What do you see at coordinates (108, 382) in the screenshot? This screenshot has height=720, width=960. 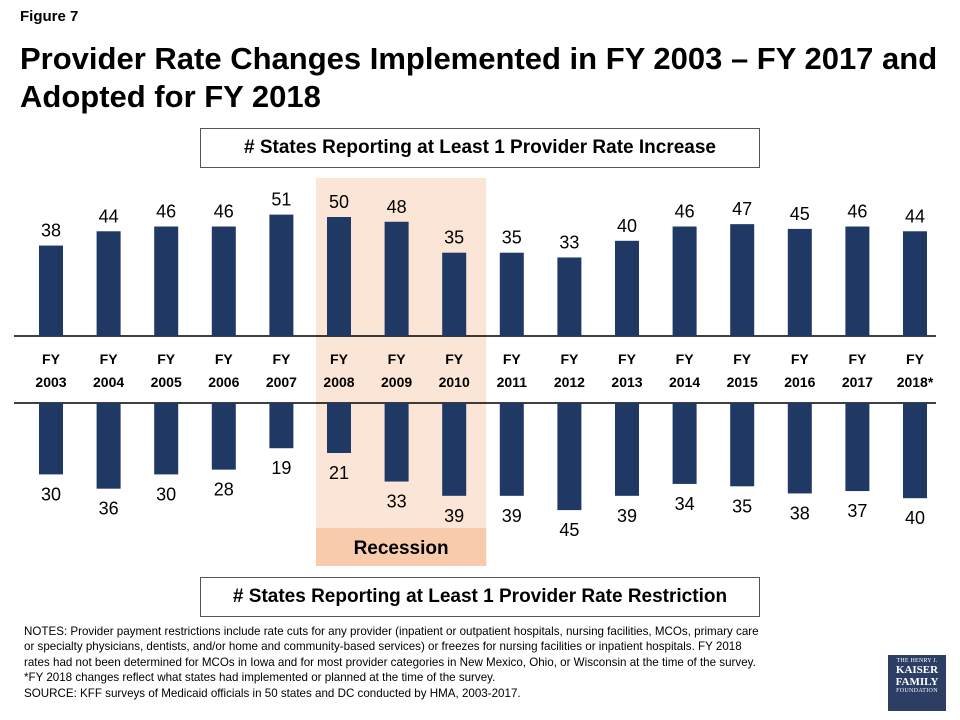 I see `x-tick-label: 2004` at bounding box center [108, 382].